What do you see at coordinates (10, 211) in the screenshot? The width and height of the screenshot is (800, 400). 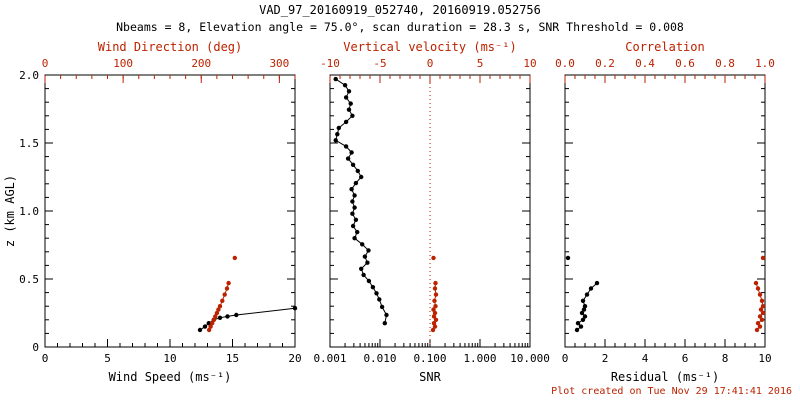 I see `svg-text: z (km AGL)` at bounding box center [10, 211].